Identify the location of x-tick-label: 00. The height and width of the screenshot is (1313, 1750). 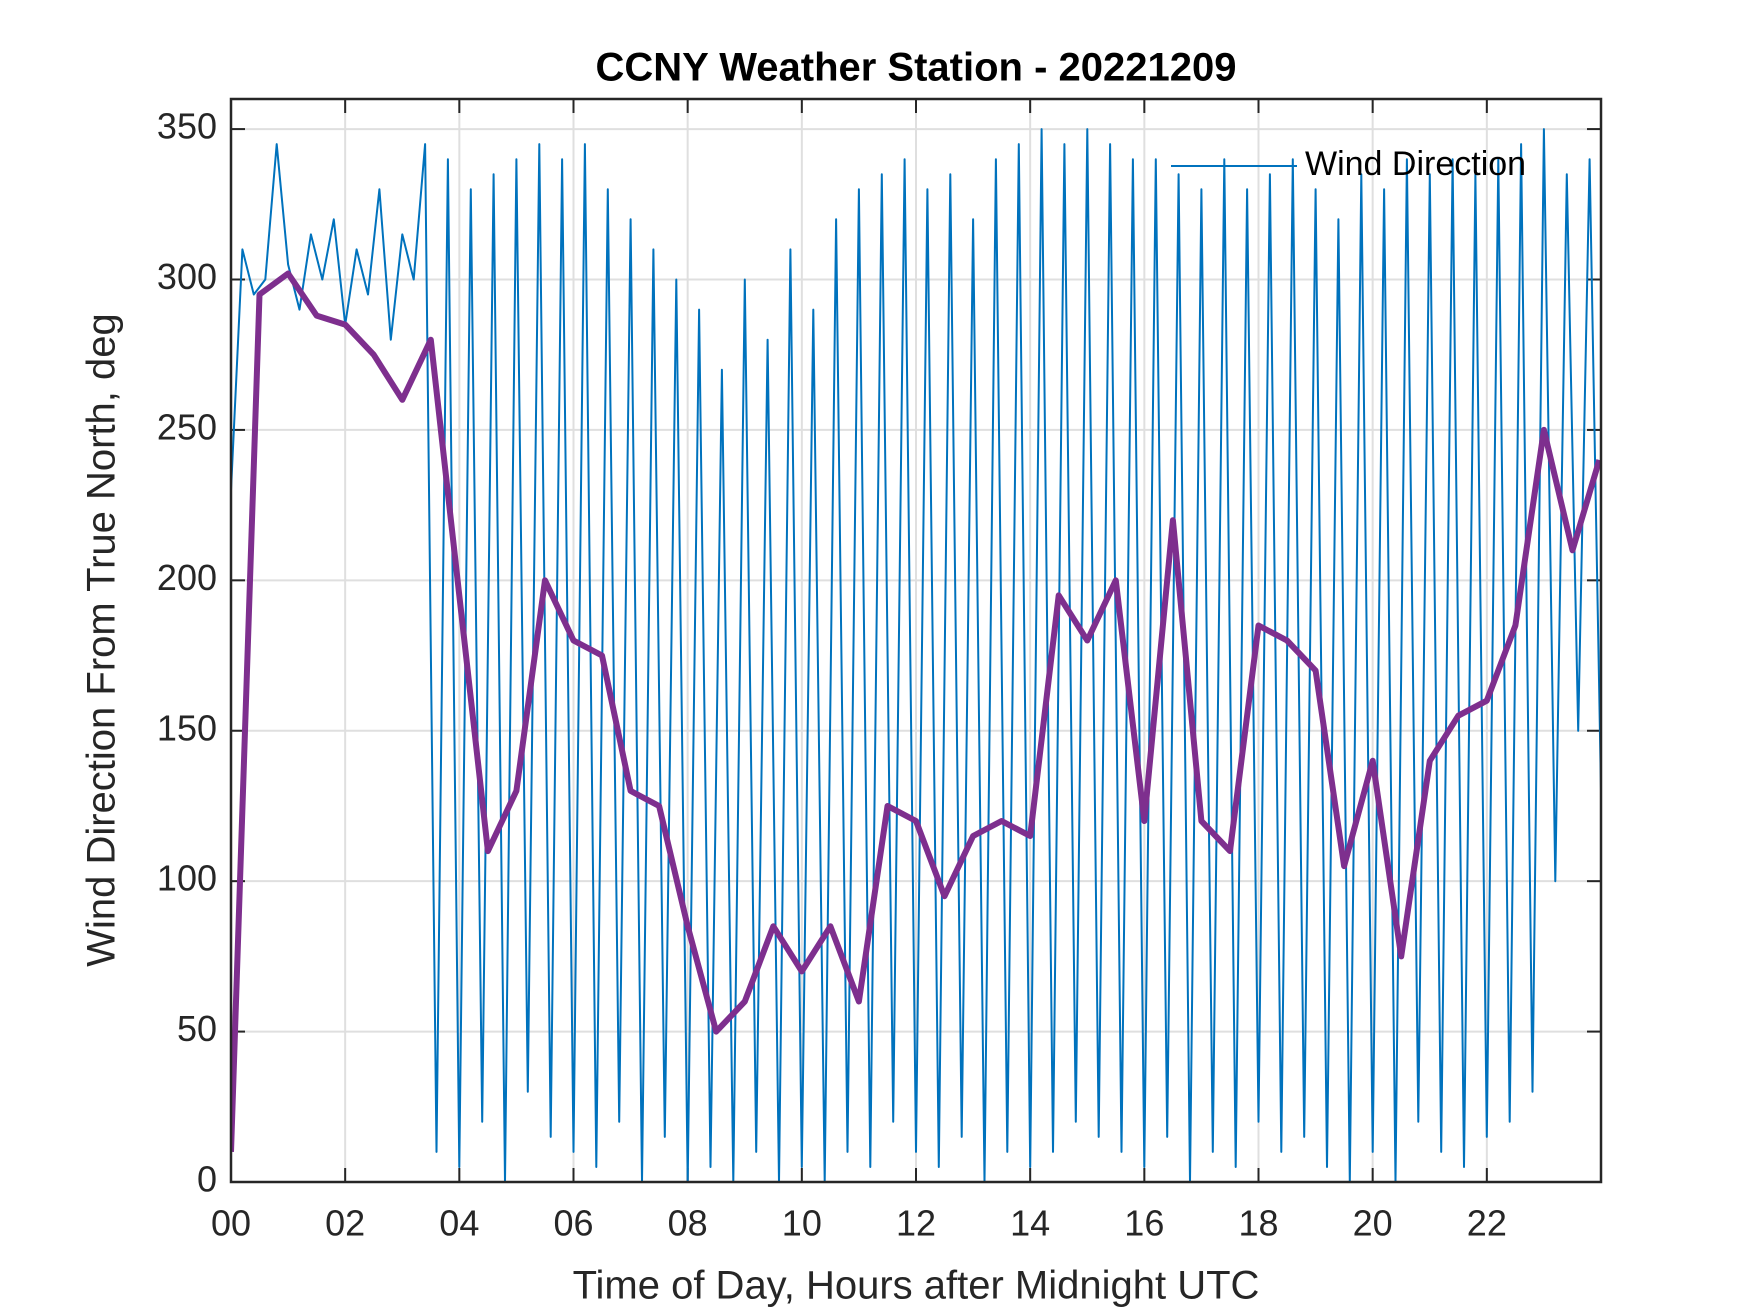
(231, 1223).